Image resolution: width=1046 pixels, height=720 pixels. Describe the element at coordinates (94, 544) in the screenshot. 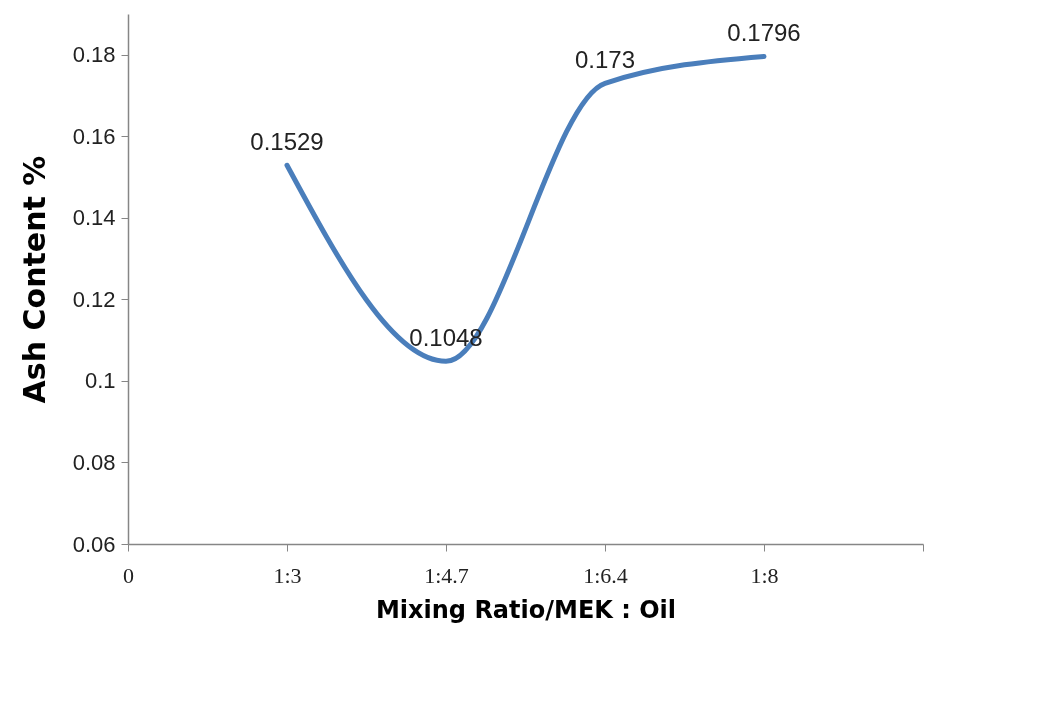

I see `y-tick-label: 0.06` at that location.